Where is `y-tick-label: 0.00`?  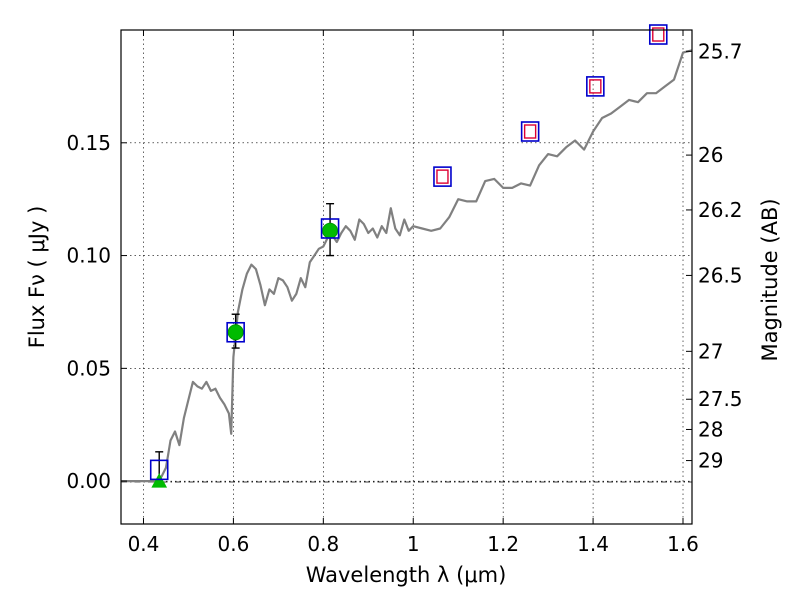 y-tick-label: 0.00 is located at coordinates (88, 481).